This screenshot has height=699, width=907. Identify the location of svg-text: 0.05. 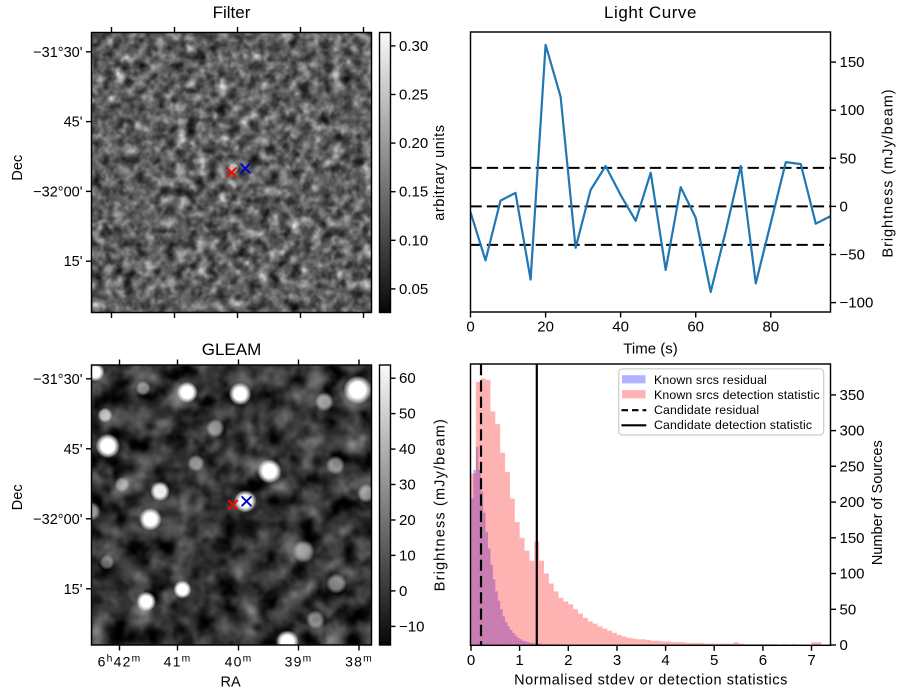
(413, 289).